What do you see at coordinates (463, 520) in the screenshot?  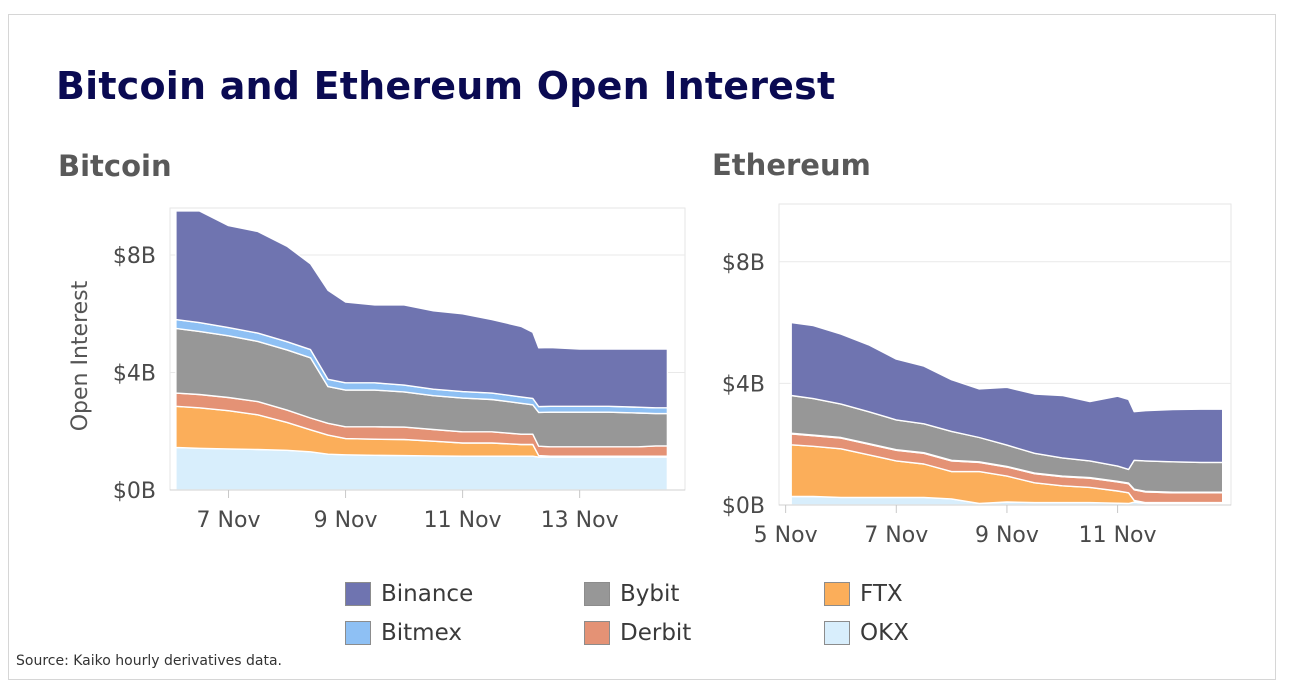 I see `bitcoin-x-tick-label: 11 Nov` at bounding box center [463, 520].